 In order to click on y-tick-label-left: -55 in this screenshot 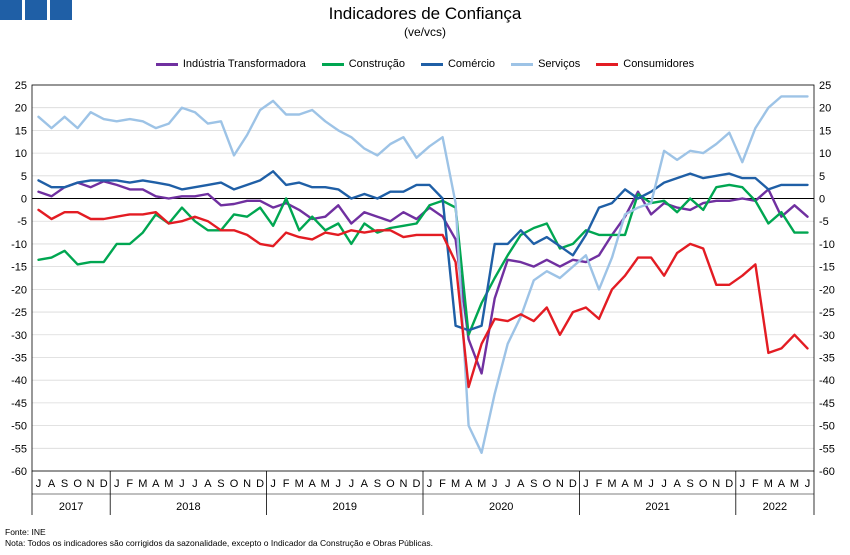, I will do `click(19, 449)`.